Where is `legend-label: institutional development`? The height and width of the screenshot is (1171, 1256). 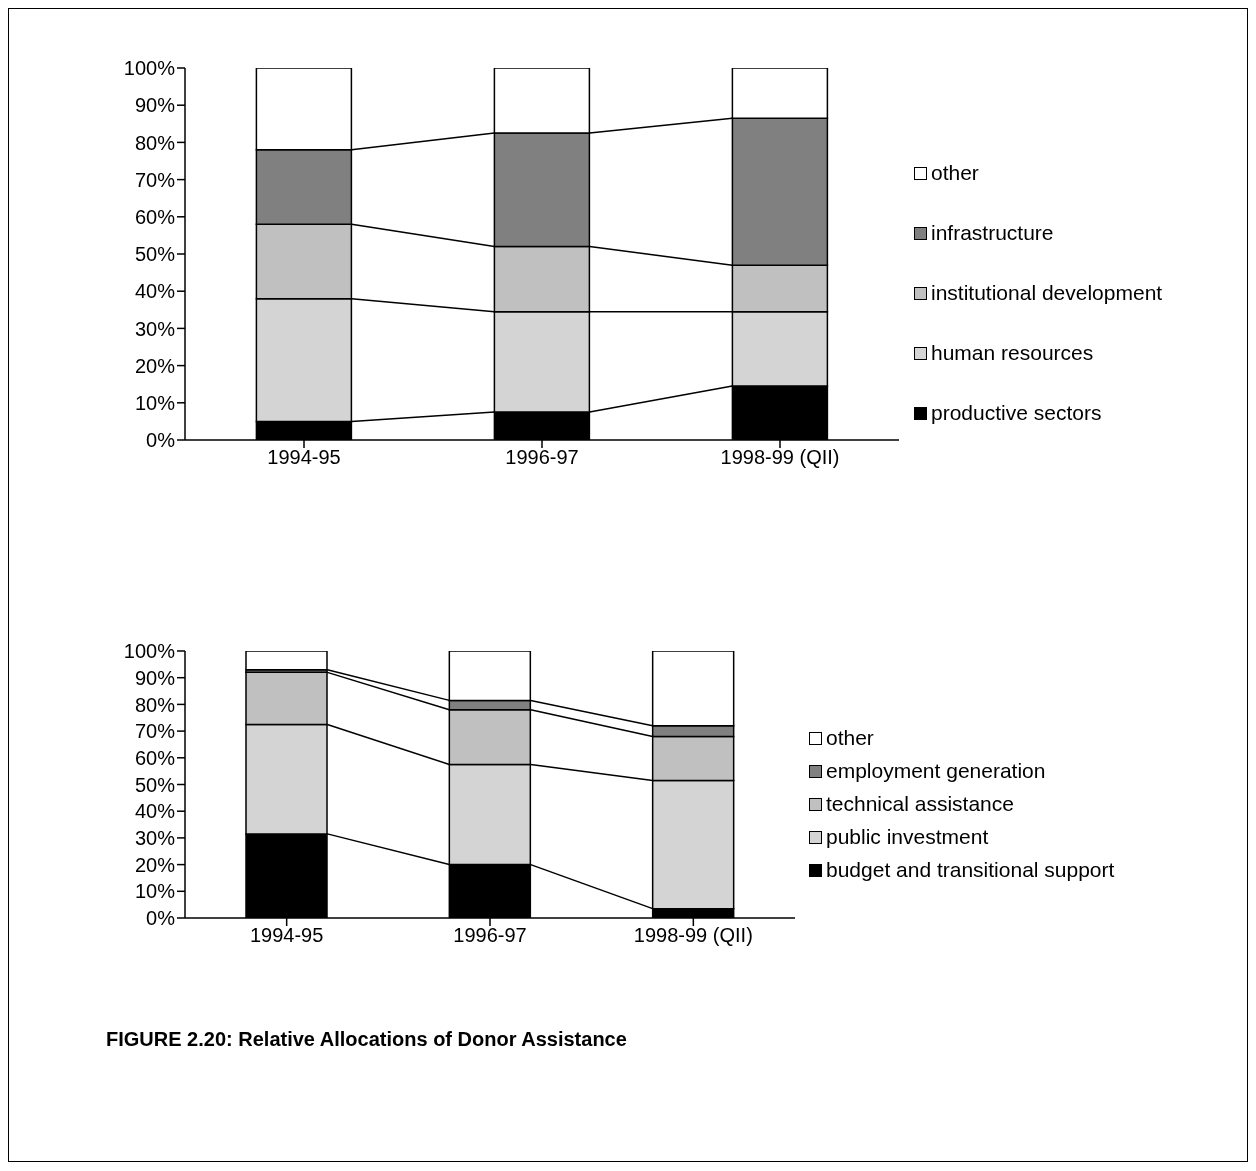
legend-label: institutional development is located at coordinates (1047, 293).